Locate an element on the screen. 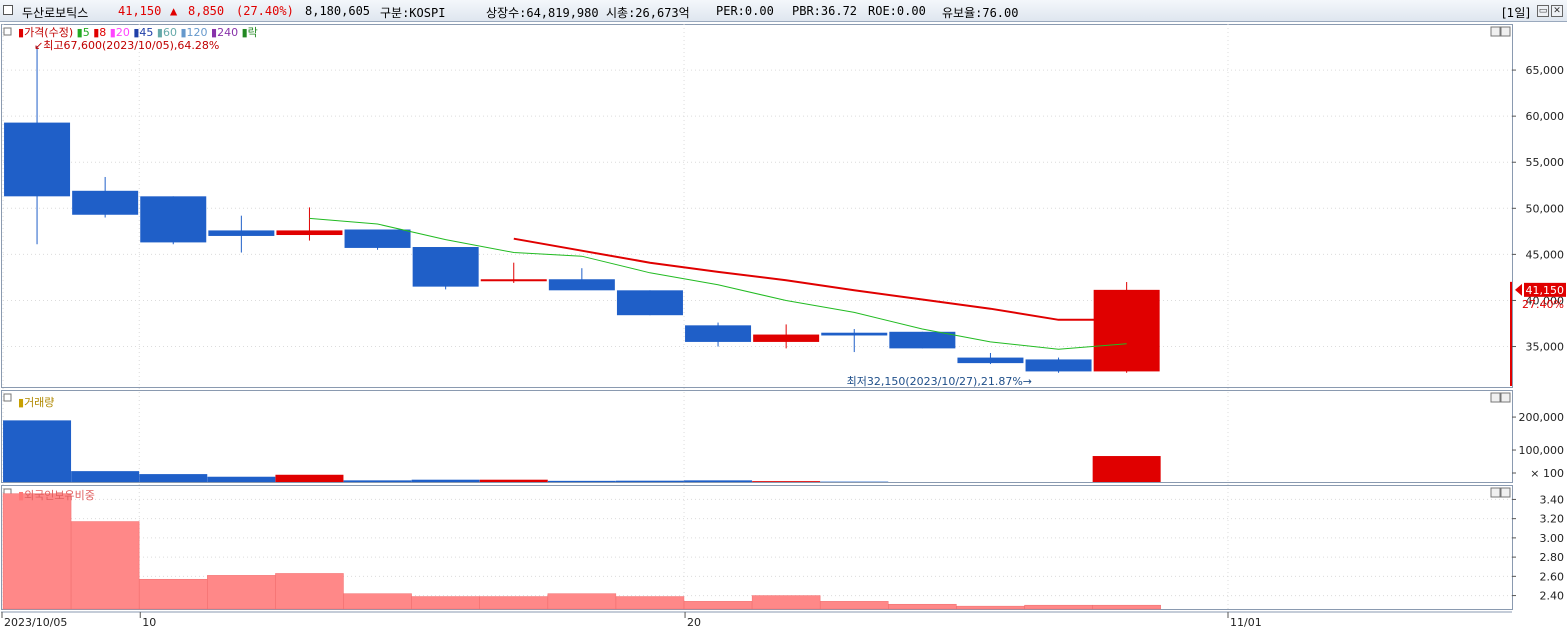  price-tick-label: 50,000 is located at coordinates (1545, 208).